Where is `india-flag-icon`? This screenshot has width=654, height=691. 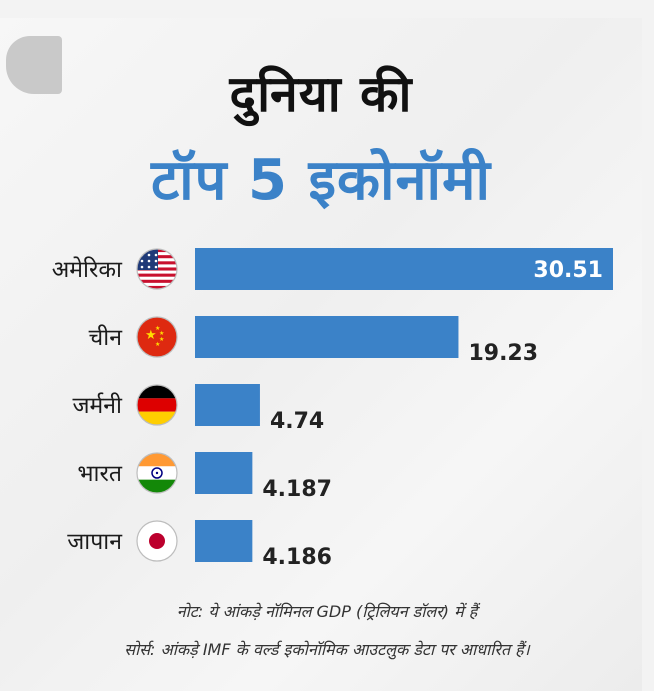 india-flag-icon is located at coordinates (157, 473).